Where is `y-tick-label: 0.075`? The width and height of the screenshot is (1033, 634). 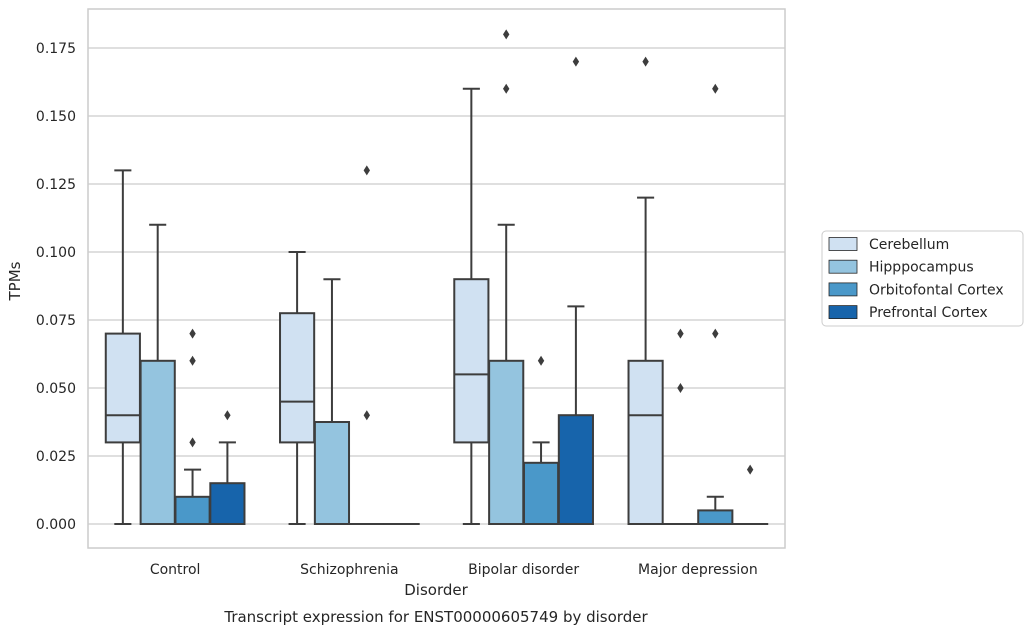 y-tick-label: 0.075 is located at coordinates (56, 321).